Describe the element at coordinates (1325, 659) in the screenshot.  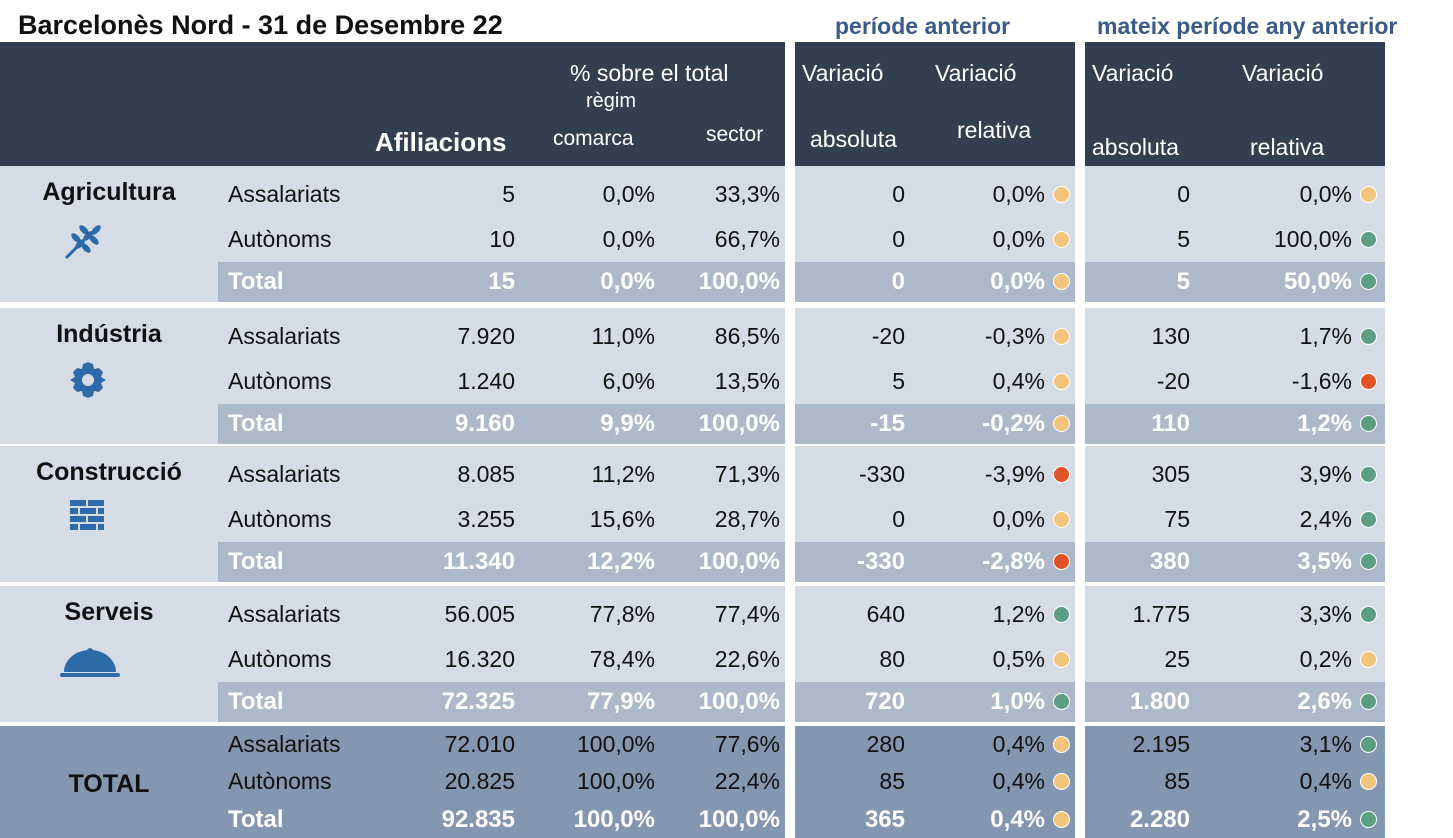
I see `cell: 0,2%` at that location.